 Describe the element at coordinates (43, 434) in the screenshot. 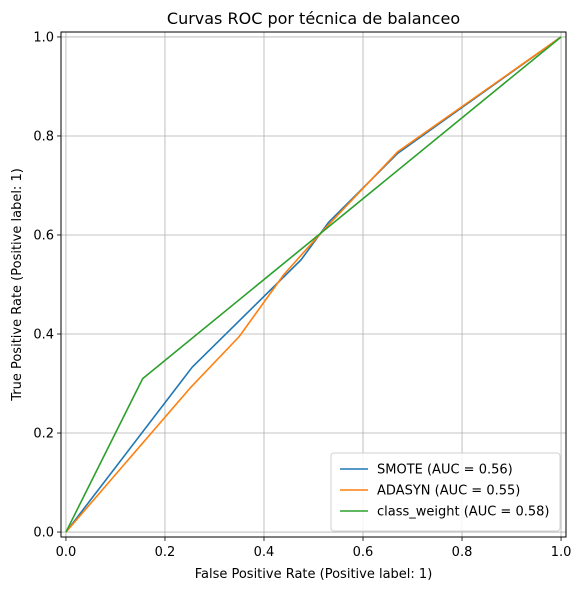

I see `y-tick-label: 0.2` at that location.